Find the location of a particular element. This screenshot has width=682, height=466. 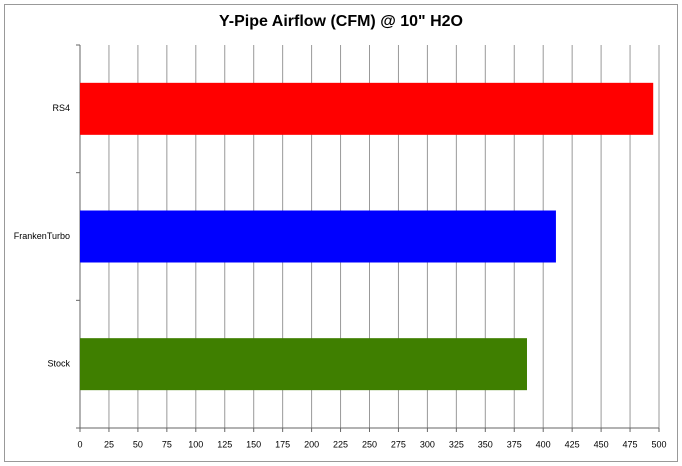

x-tick-label: 0 is located at coordinates (79, 444).